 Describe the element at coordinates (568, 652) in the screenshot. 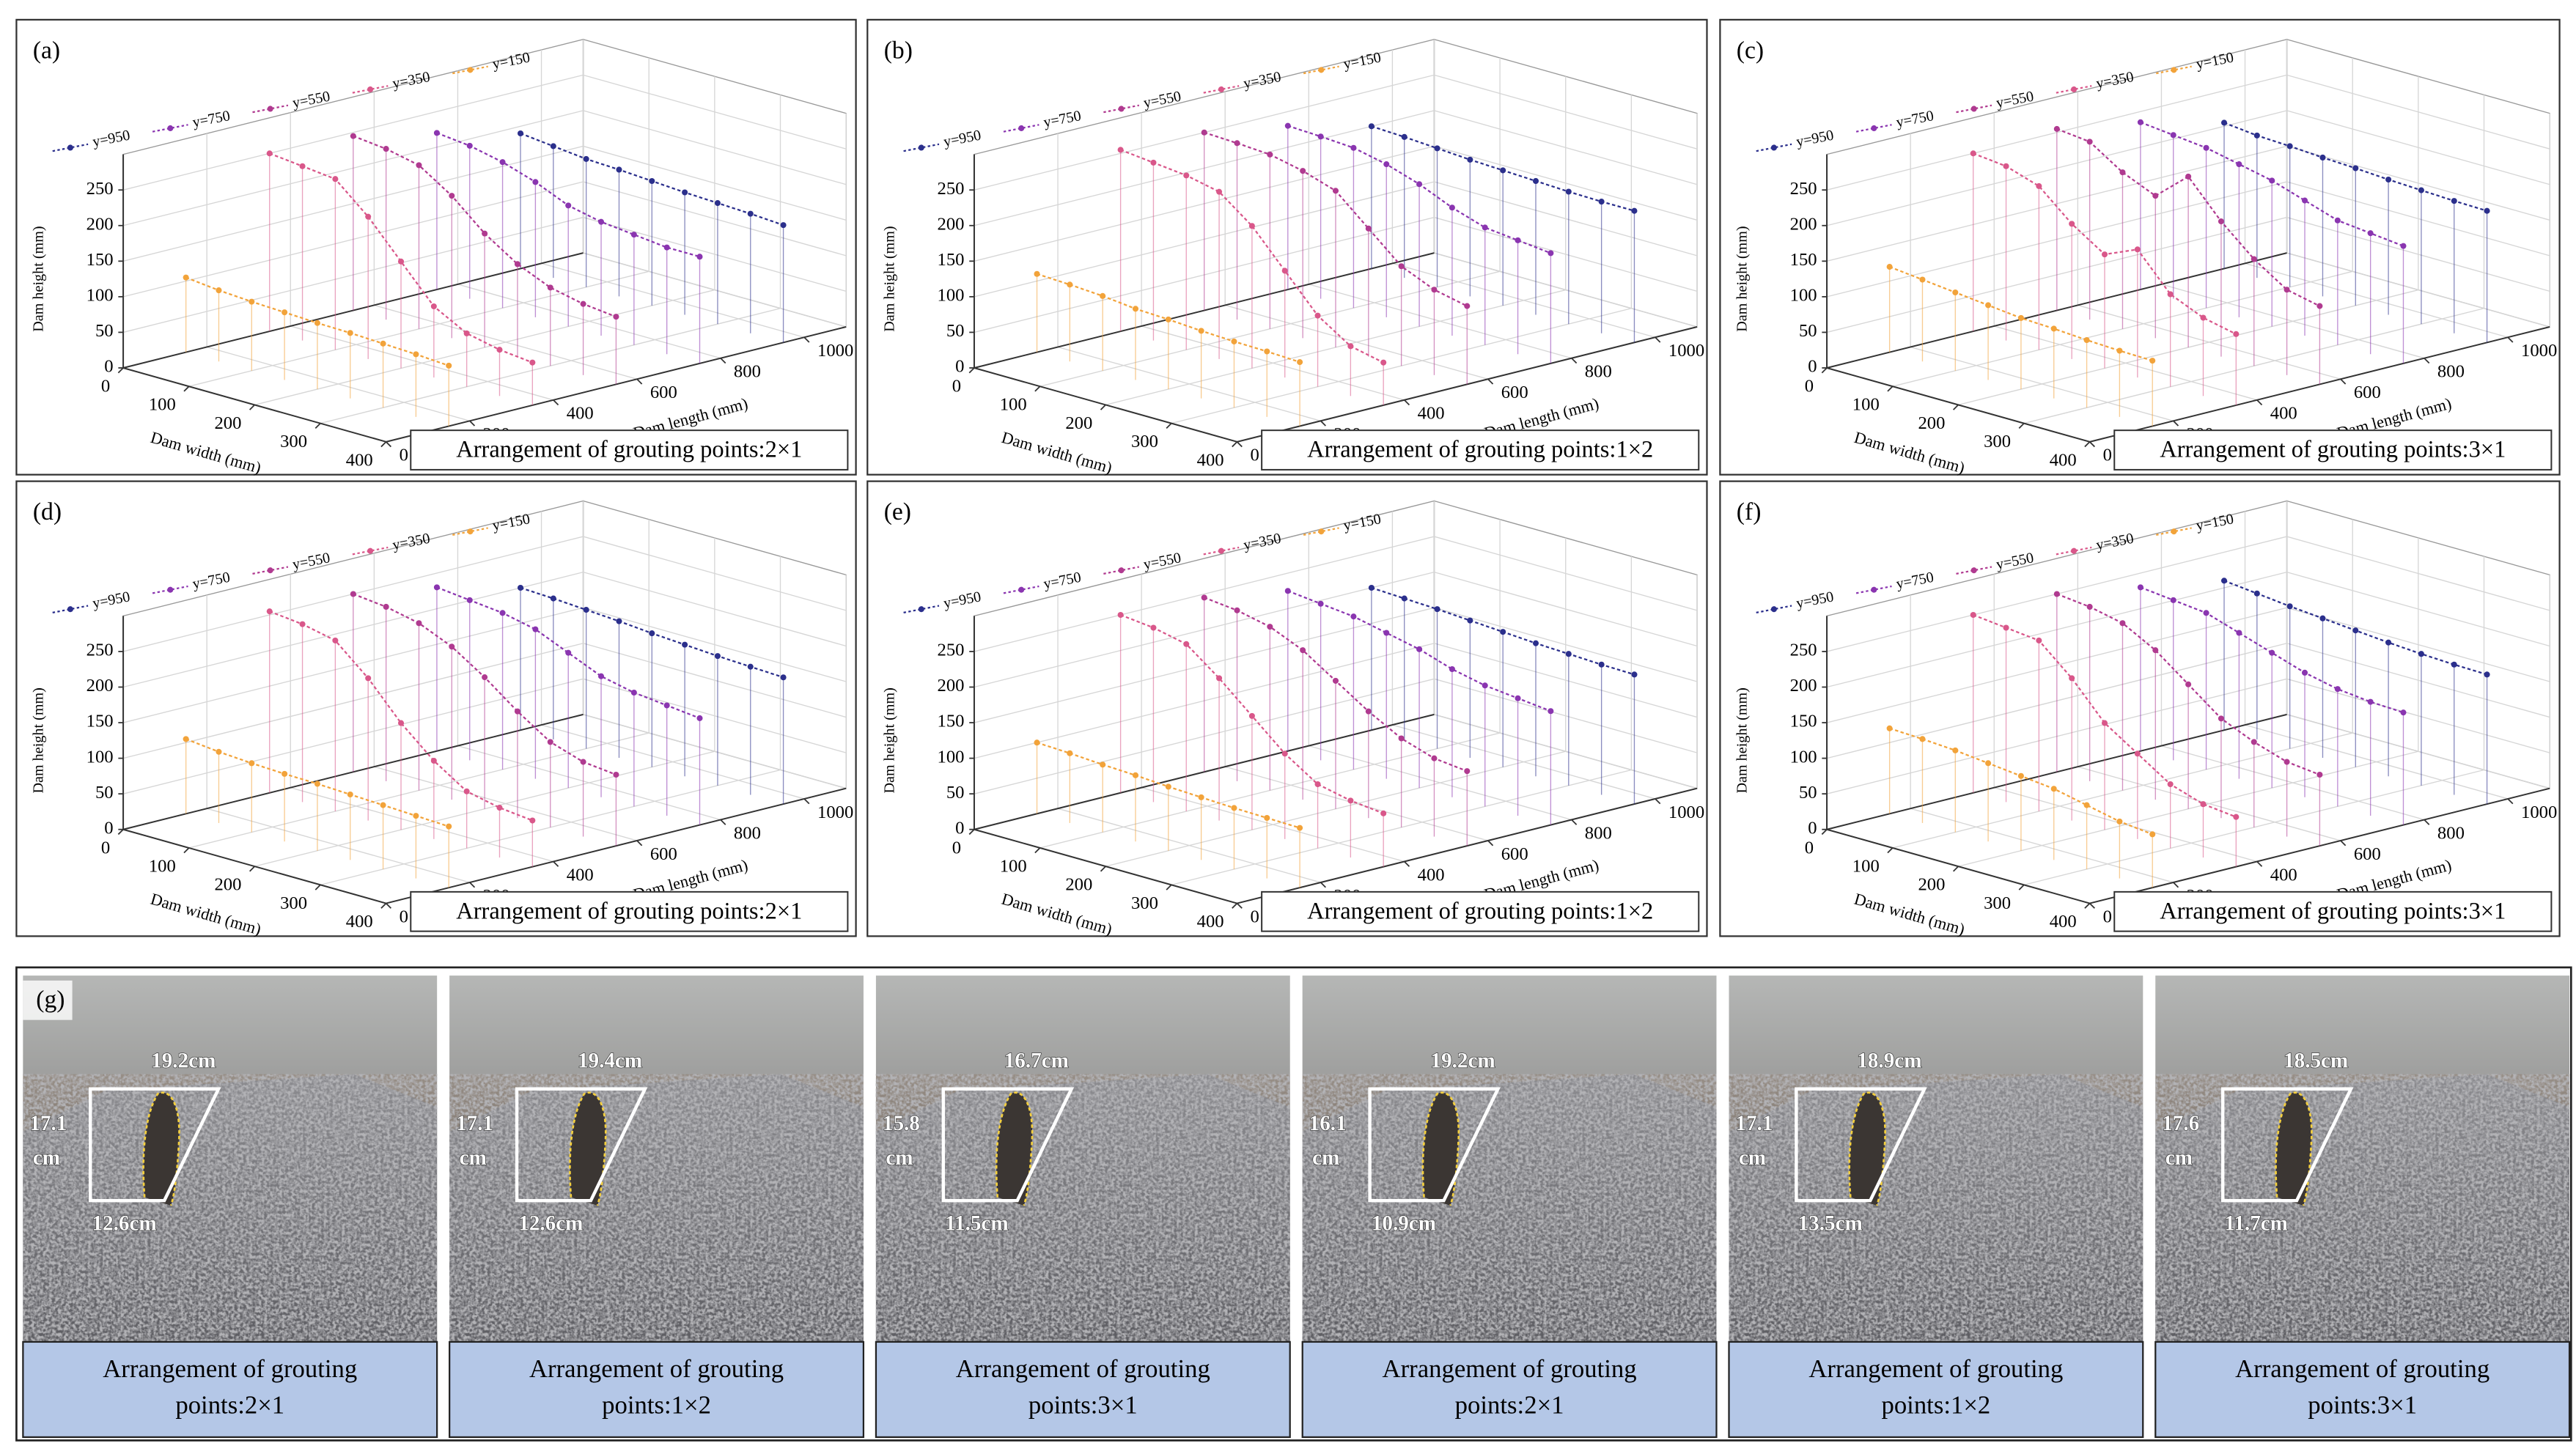

I see `series-line` at that location.